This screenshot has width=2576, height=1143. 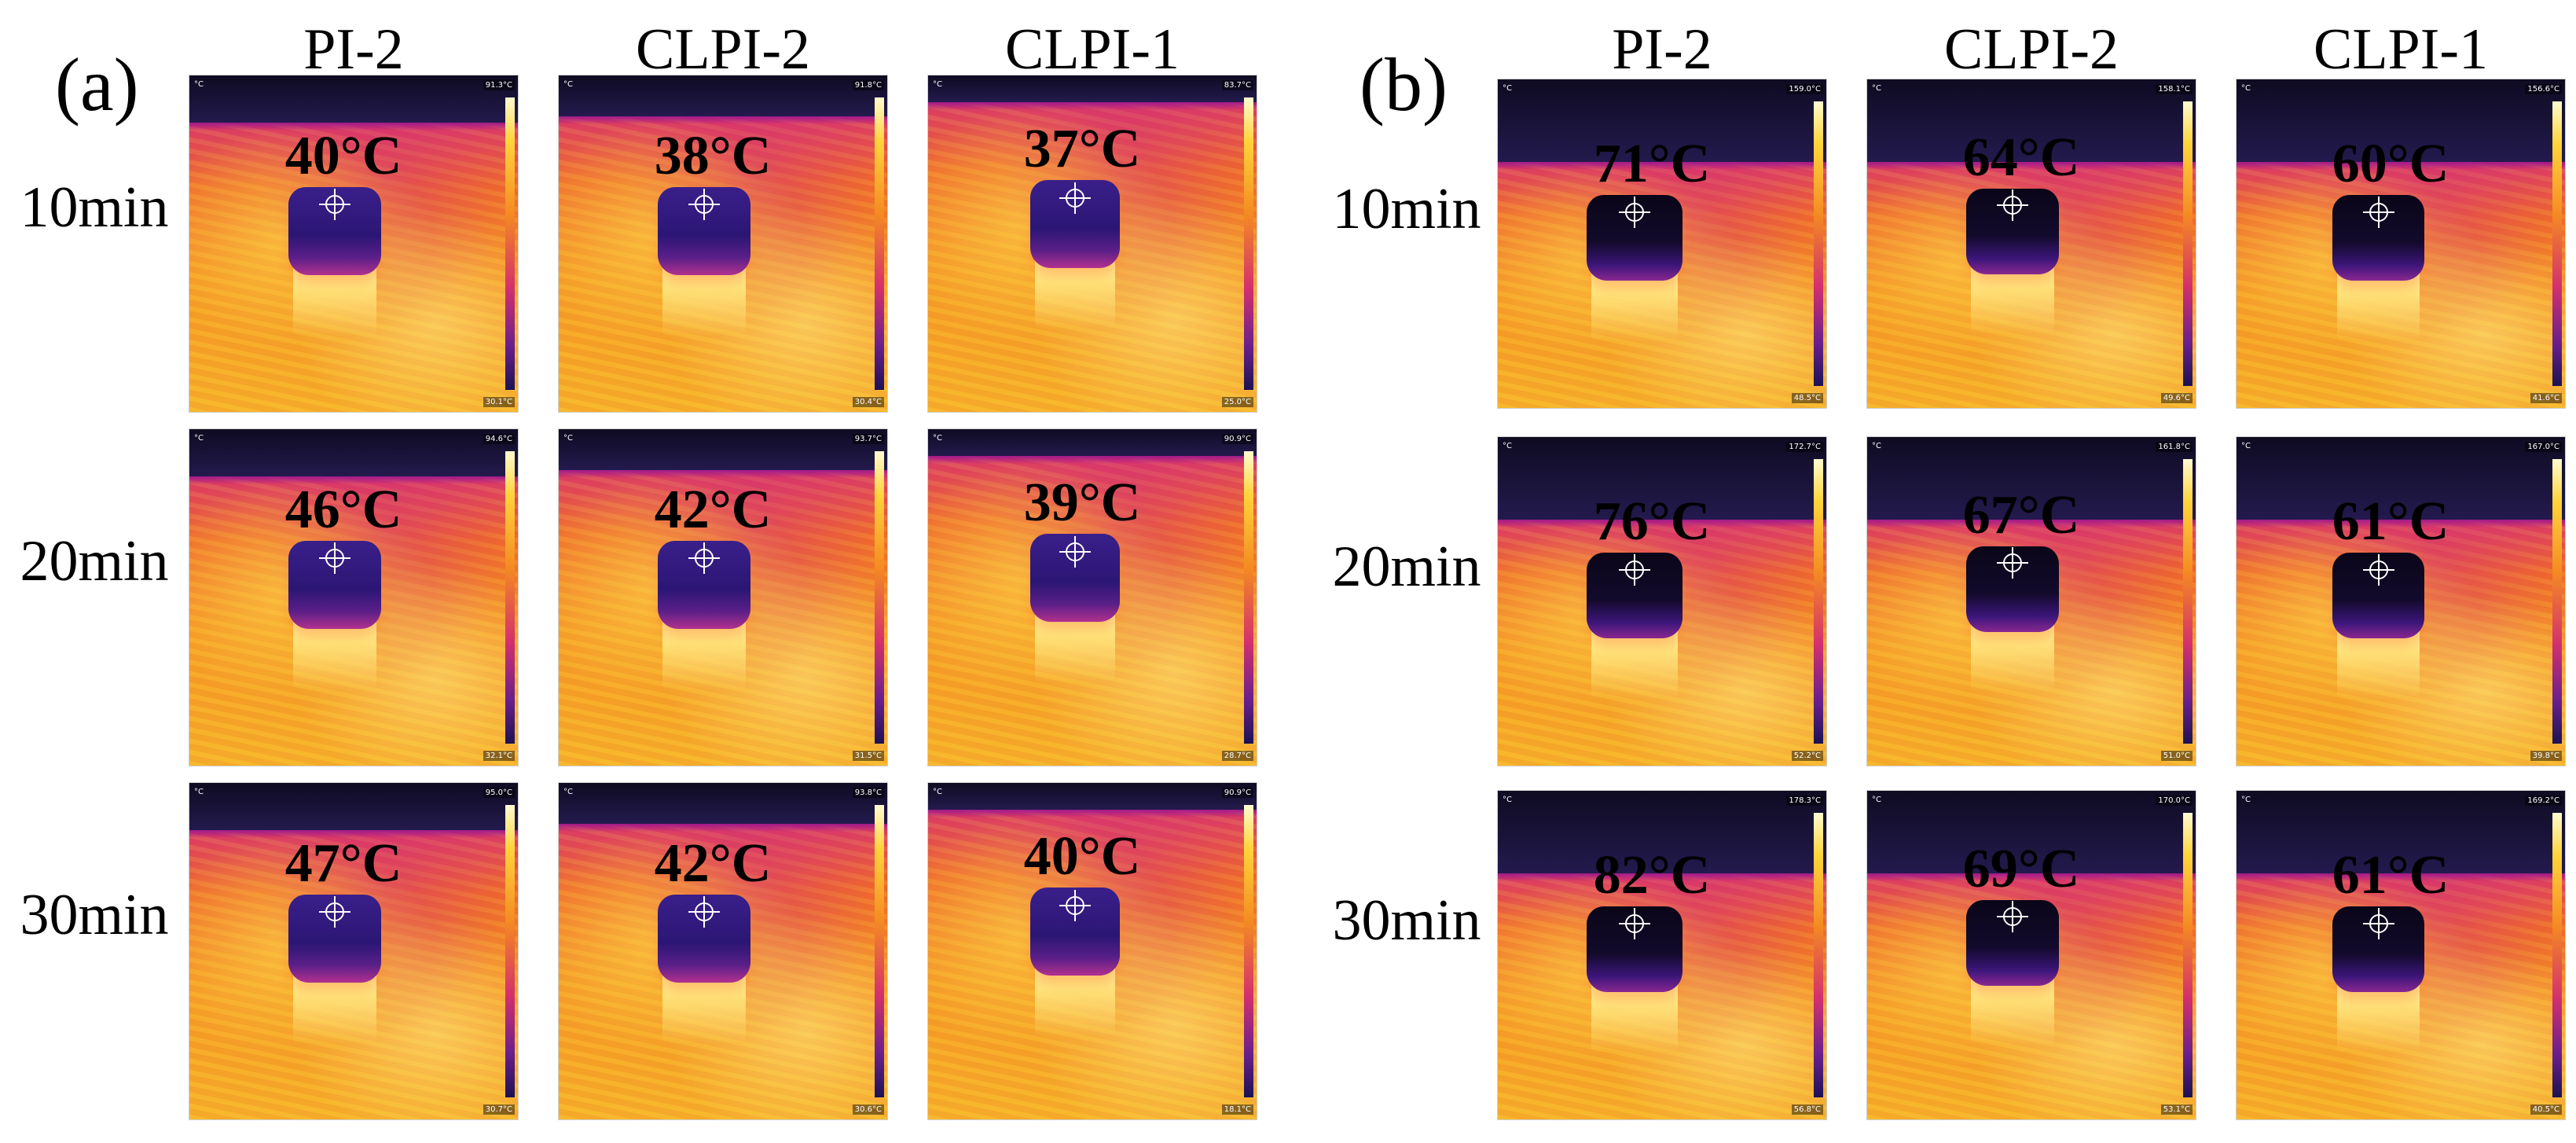 I want to click on scale-max-value: 90.9°C, so click(x=1237, y=793).